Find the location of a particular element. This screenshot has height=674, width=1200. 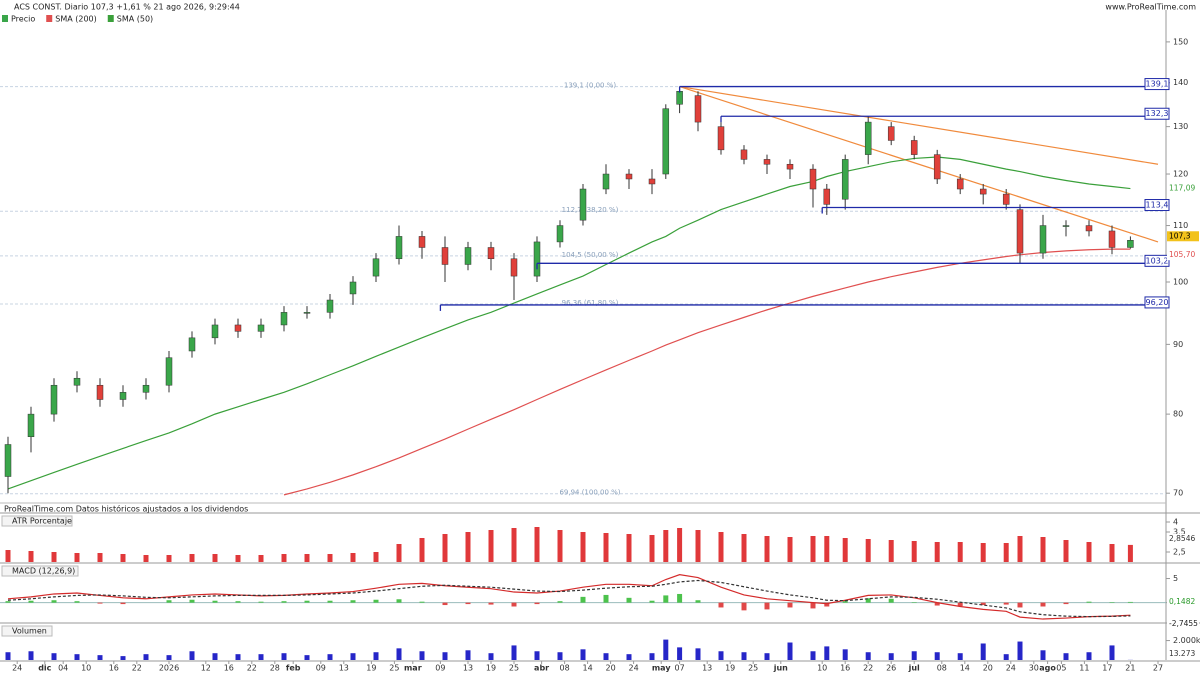

x-tick-label: 08 is located at coordinates (565, 668).